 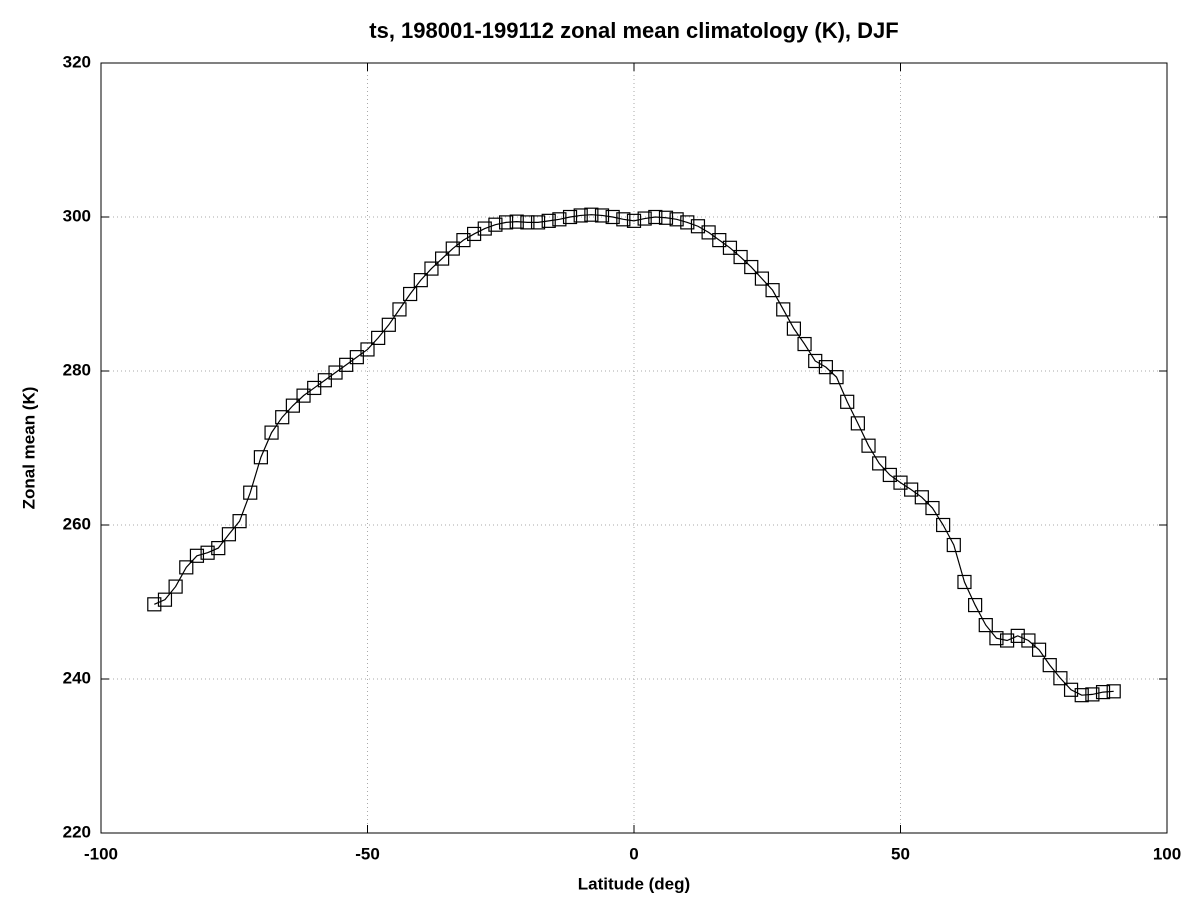 What do you see at coordinates (900, 853) in the screenshot?
I see `x-tick-label: 50` at bounding box center [900, 853].